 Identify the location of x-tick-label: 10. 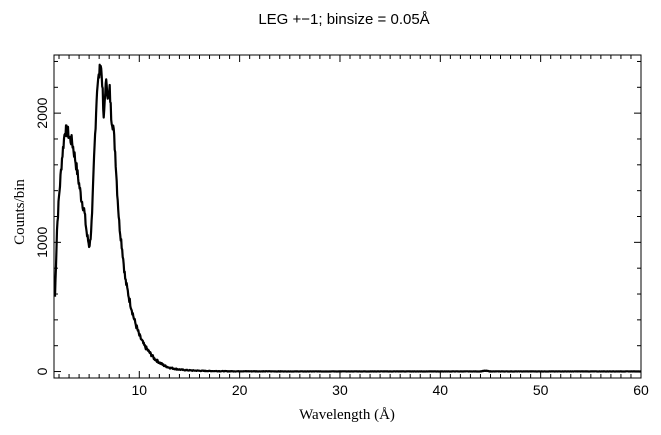
(140, 390).